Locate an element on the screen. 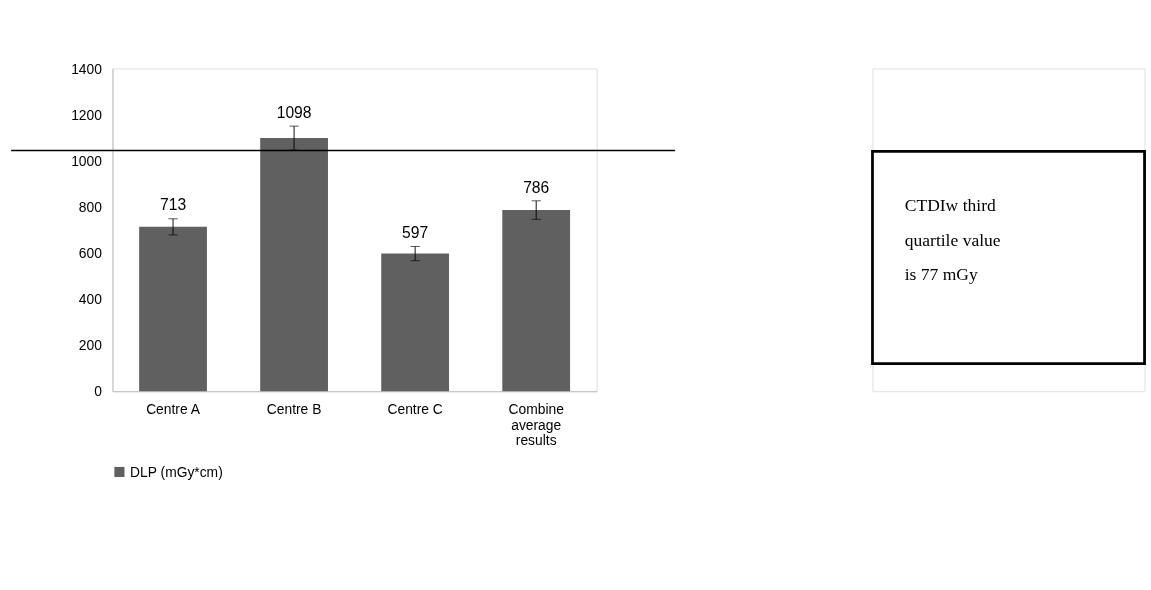 Image resolution: width=1151 pixels, height=590 pixels. y-tick-label: 800 is located at coordinates (90, 206).